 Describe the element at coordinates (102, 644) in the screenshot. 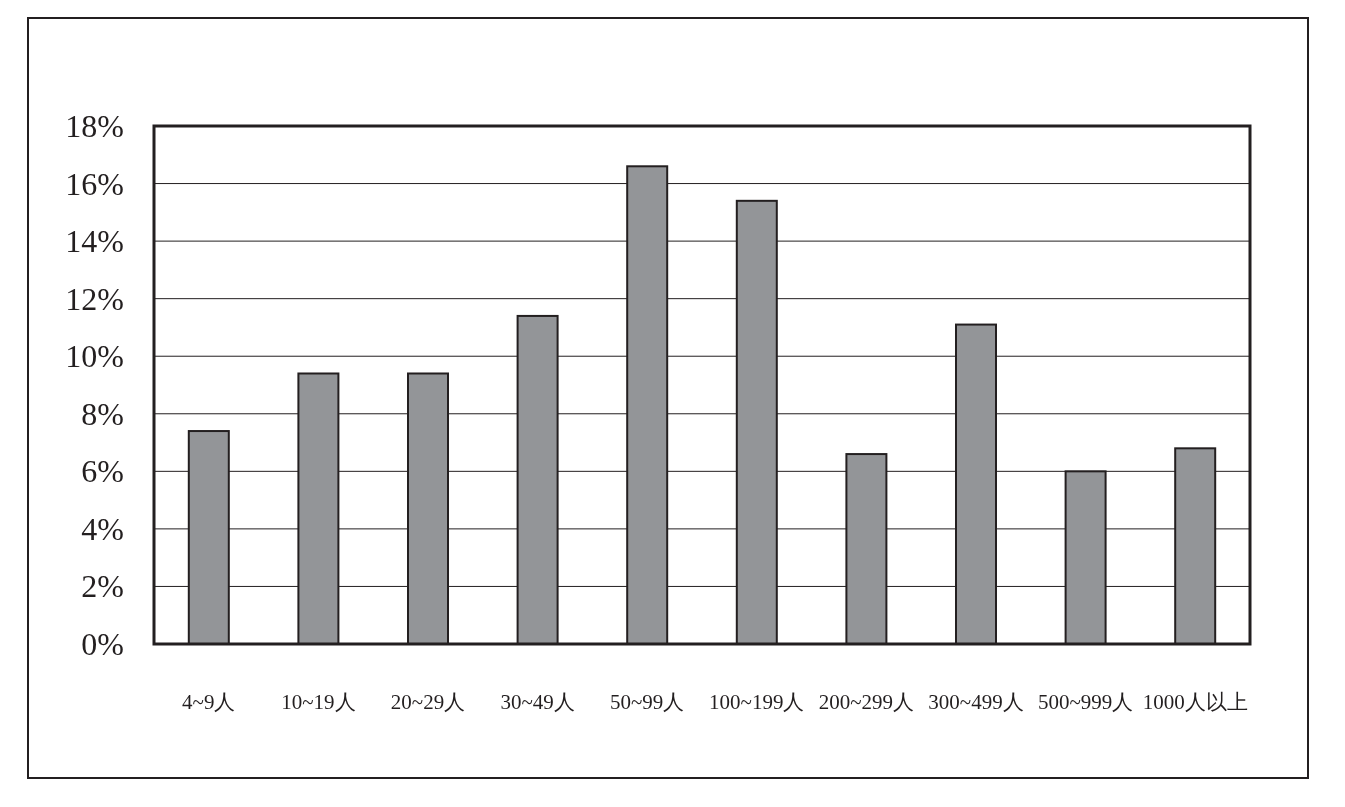

I see `y-tick-label: 0%` at that location.